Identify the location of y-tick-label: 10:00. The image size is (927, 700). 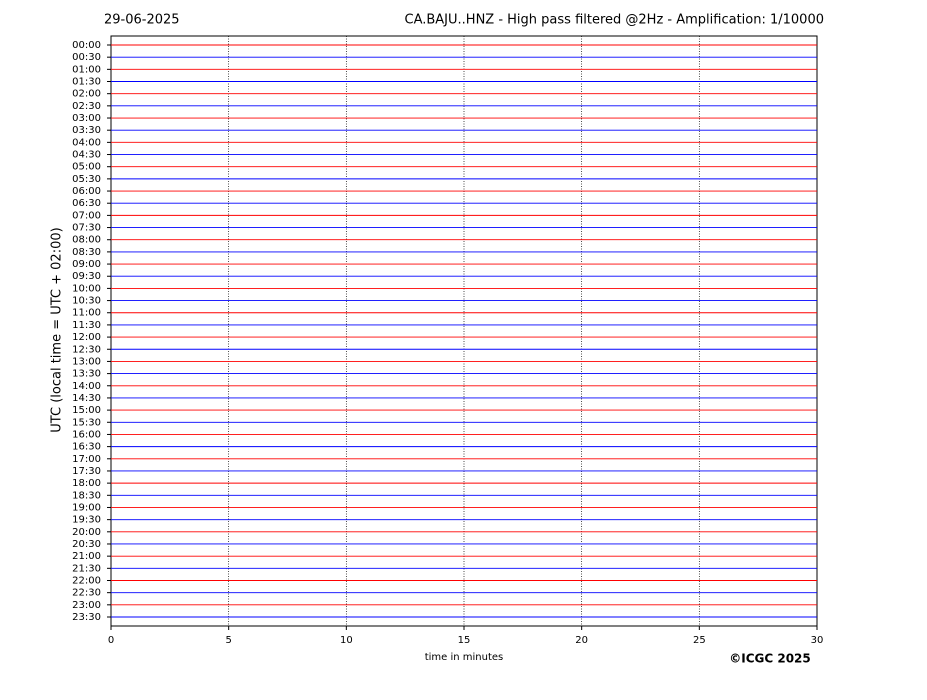
(86, 288).